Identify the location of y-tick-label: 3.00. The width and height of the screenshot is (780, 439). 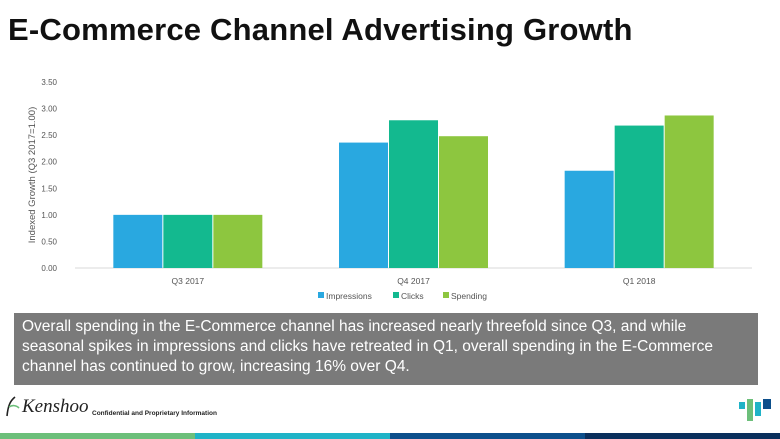
(49, 109).